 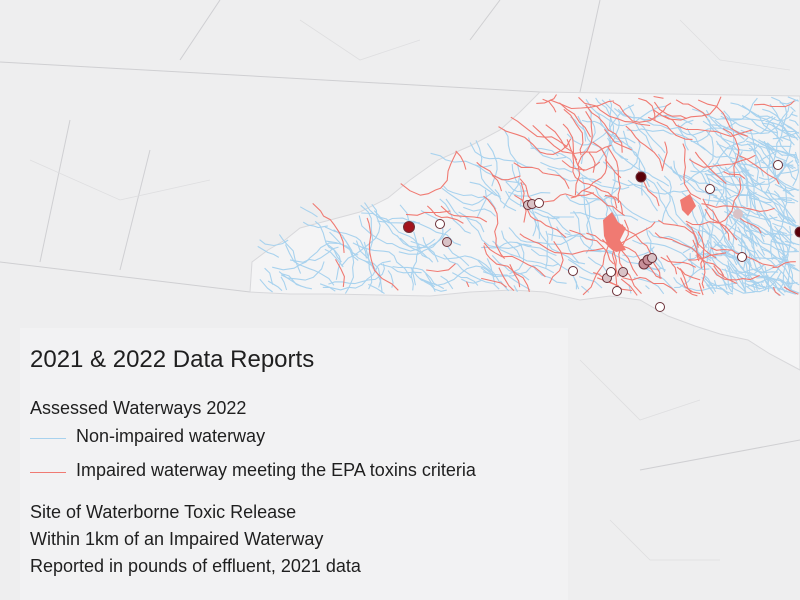 I want to click on toxic-release-sites, so click(x=601, y=236).